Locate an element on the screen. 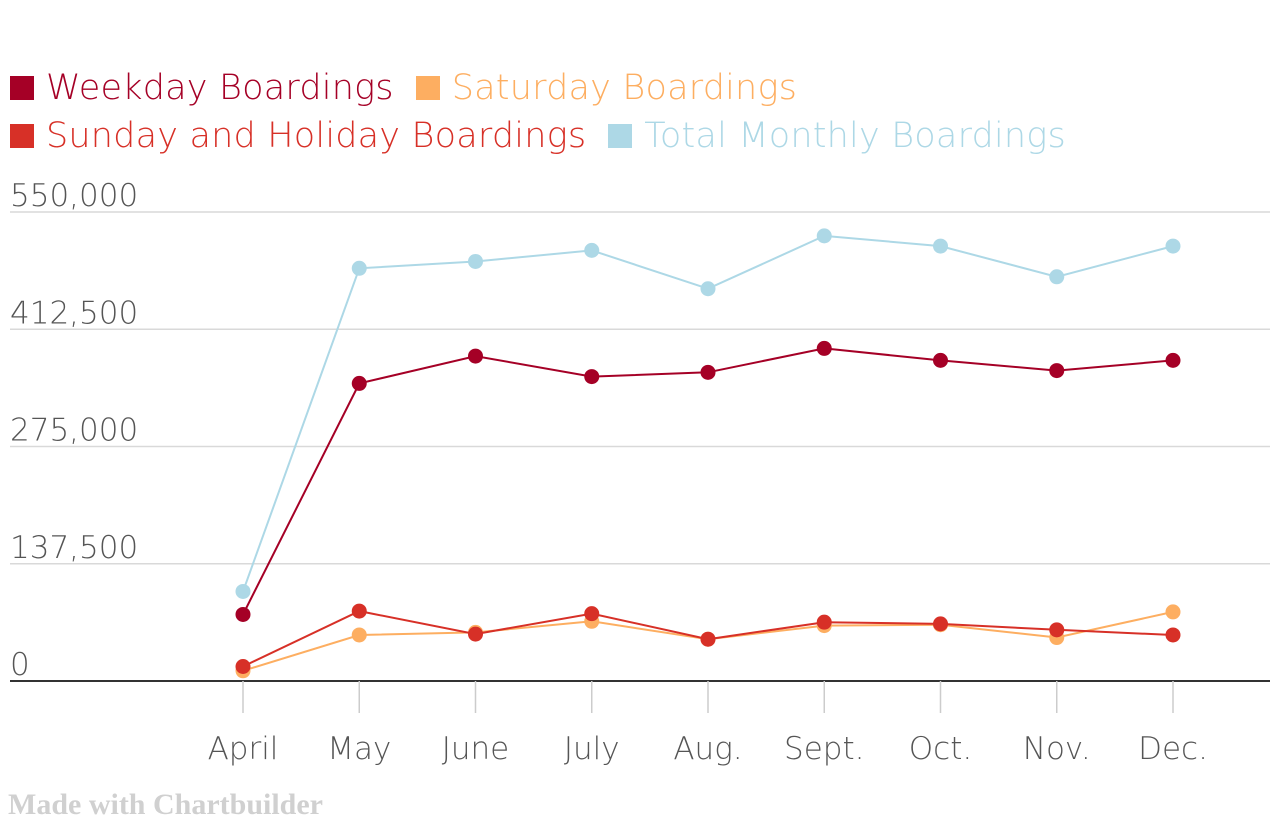 The width and height of the screenshot is (1280, 826). y-tick-label: 412,500 is located at coordinates (74, 313).